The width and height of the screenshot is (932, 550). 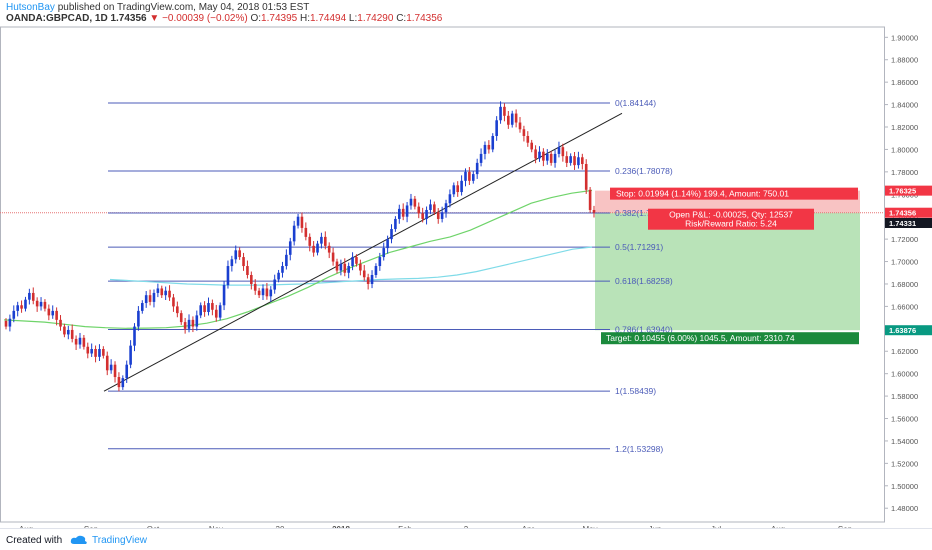 What do you see at coordinates (644, 281) in the screenshot?
I see `fib-level-label: 0.618(1.68258)` at bounding box center [644, 281].